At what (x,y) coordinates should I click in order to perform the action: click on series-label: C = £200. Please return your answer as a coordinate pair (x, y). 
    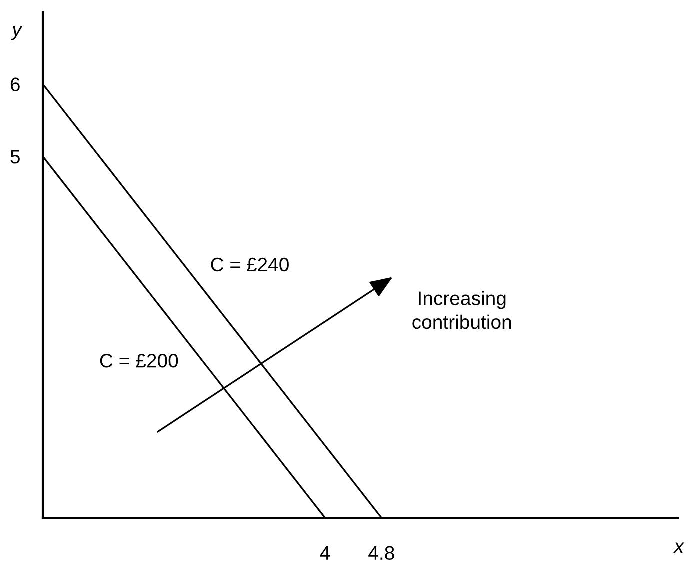
    Looking at the image, I should click on (139, 361).